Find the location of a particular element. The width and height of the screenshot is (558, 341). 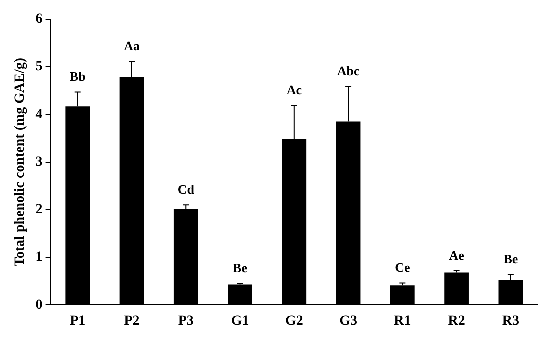

x-tick-label: P2 is located at coordinates (132, 322).